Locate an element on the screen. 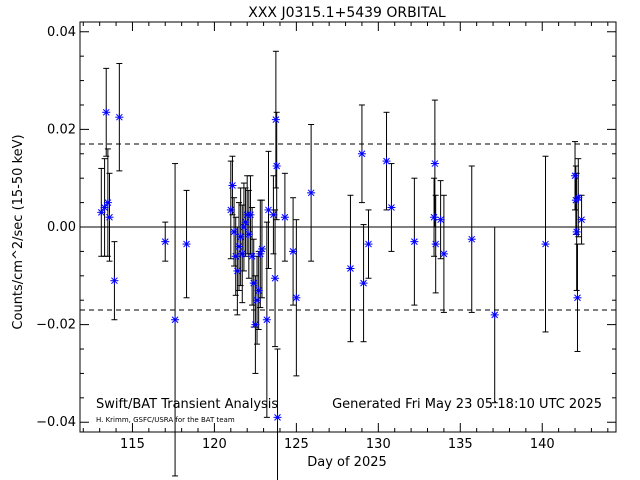 The image size is (640, 480). annotation-right: Generated Fri May 23 05:18:10 UTC 2025 is located at coordinates (467, 404).